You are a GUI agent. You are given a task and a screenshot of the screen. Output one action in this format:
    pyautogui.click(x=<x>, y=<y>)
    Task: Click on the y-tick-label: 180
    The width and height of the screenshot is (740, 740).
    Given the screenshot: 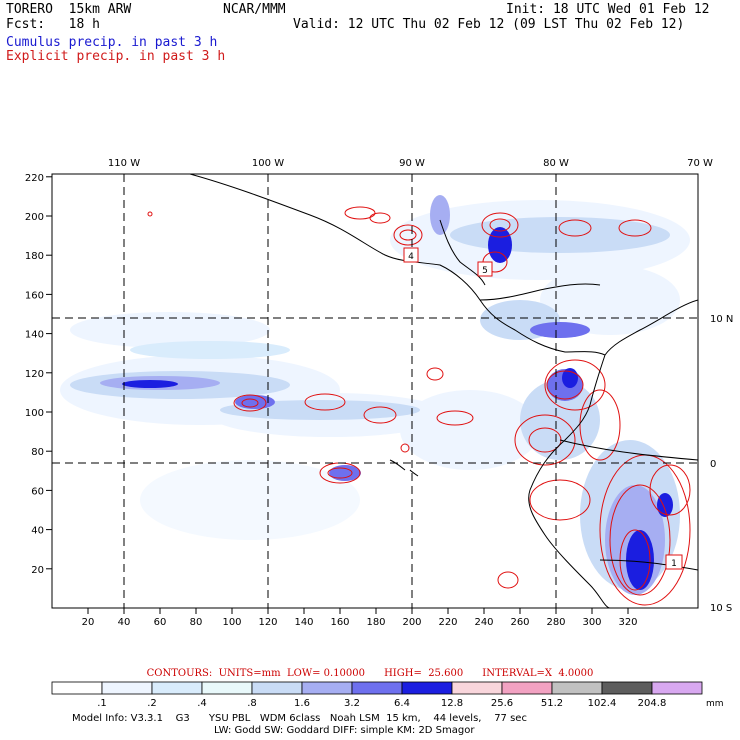 What is the action you would take?
    pyautogui.click(x=34, y=256)
    